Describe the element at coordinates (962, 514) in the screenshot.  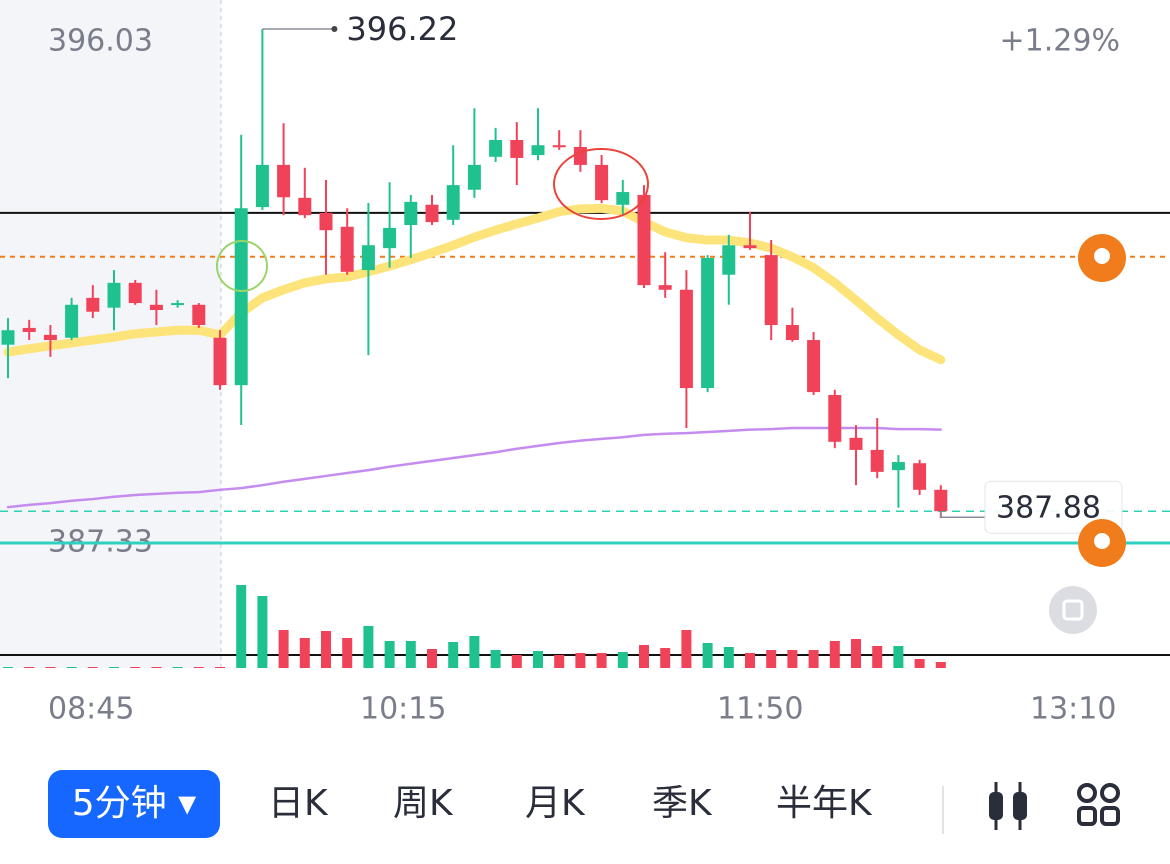
I see `last-pointer` at that location.